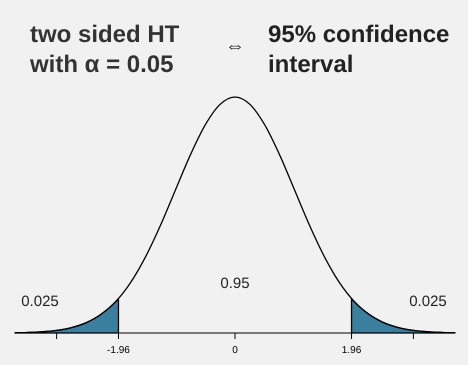 The image size is (468, 365). What do you see at coordinates (104, 49) in the screenshot?
I see `chart-title: two sided HT with α = 0.05` at bounding box center [104, 49].